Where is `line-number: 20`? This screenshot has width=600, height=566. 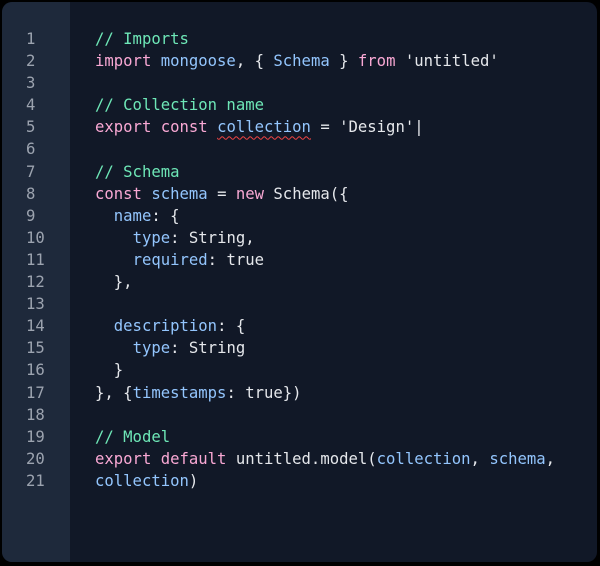
line-number: 20 is located at coordinates (35, 458).